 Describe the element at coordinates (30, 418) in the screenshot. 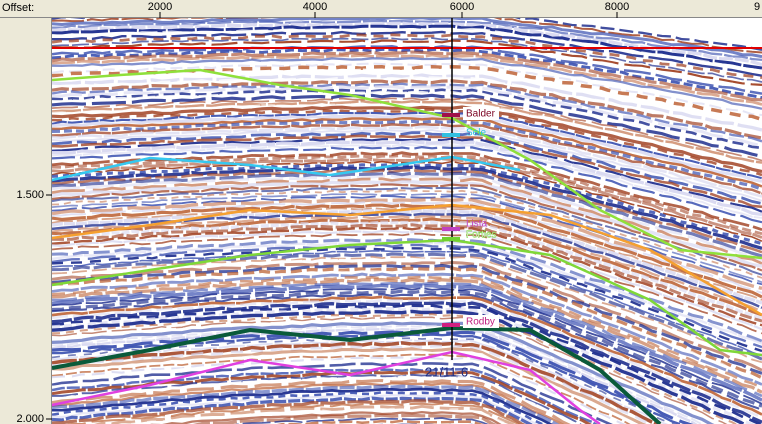

I see `tick-label: 2.000` at that location.